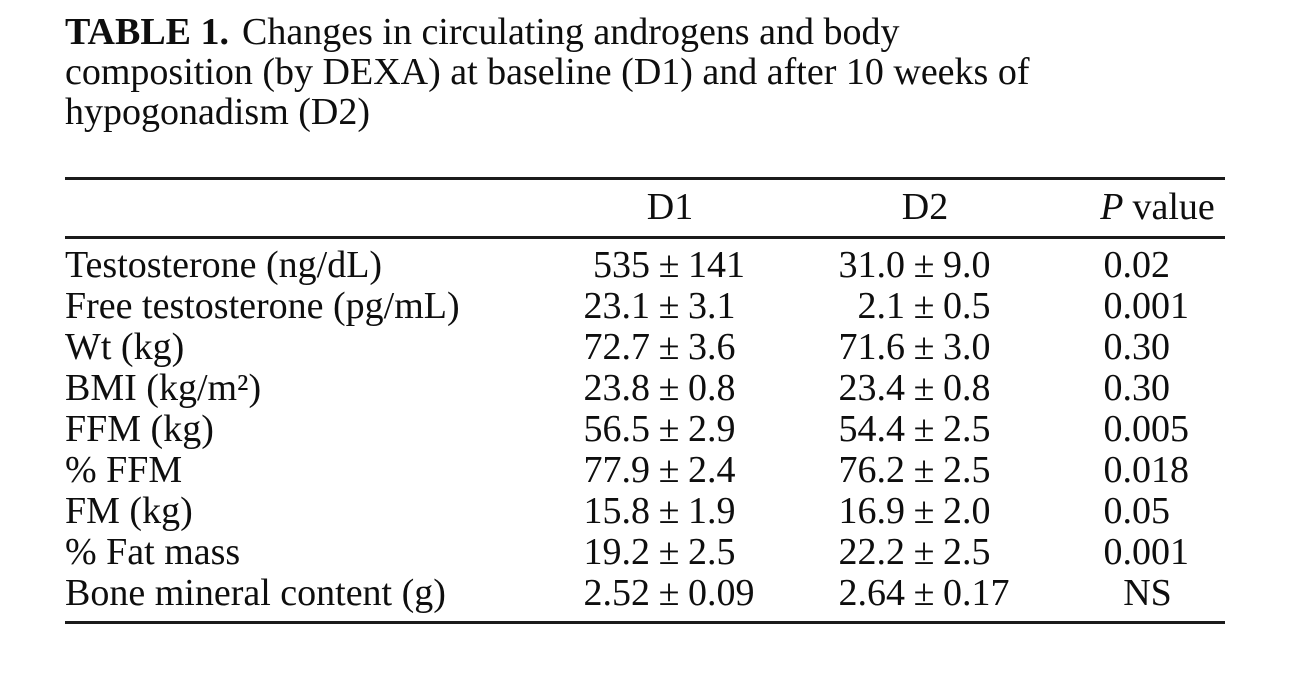 This screenshot has width=1300, height=688. Describe the element at coordinates (1112, 207) in the screenshot. I see `p-symbol: P` at that location.